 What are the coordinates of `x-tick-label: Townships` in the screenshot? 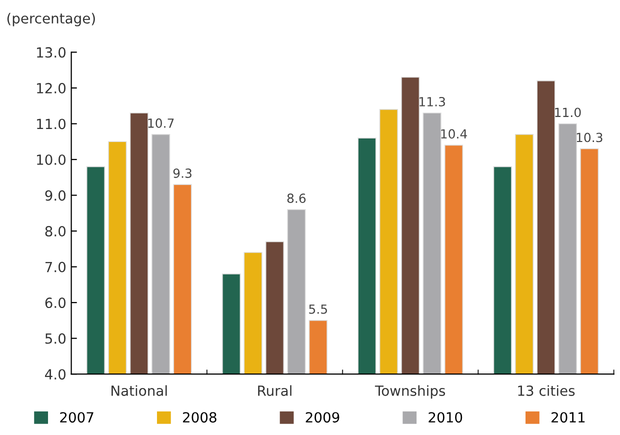 It's located at (410, 392).